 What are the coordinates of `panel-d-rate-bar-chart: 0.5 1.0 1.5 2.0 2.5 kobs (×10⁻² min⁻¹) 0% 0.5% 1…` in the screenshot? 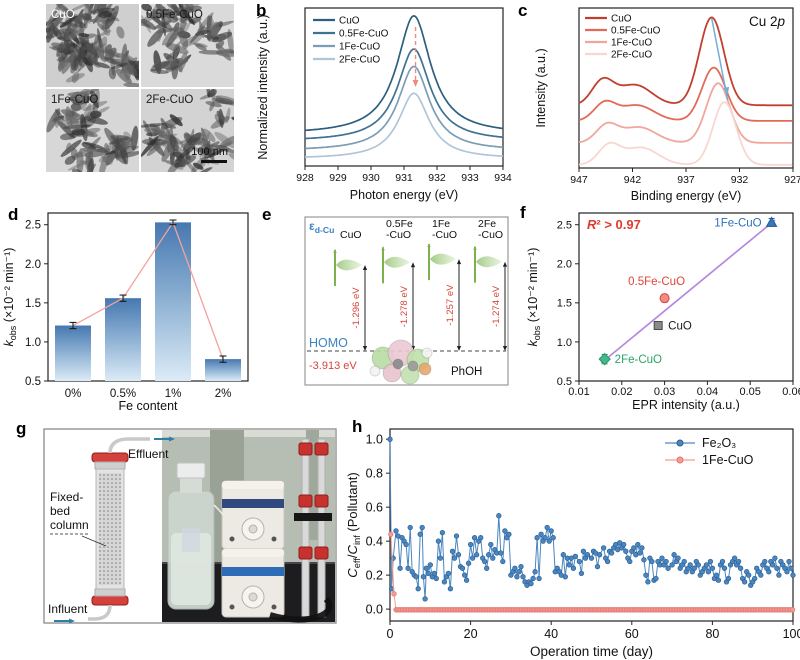 It's located at (125, 312).